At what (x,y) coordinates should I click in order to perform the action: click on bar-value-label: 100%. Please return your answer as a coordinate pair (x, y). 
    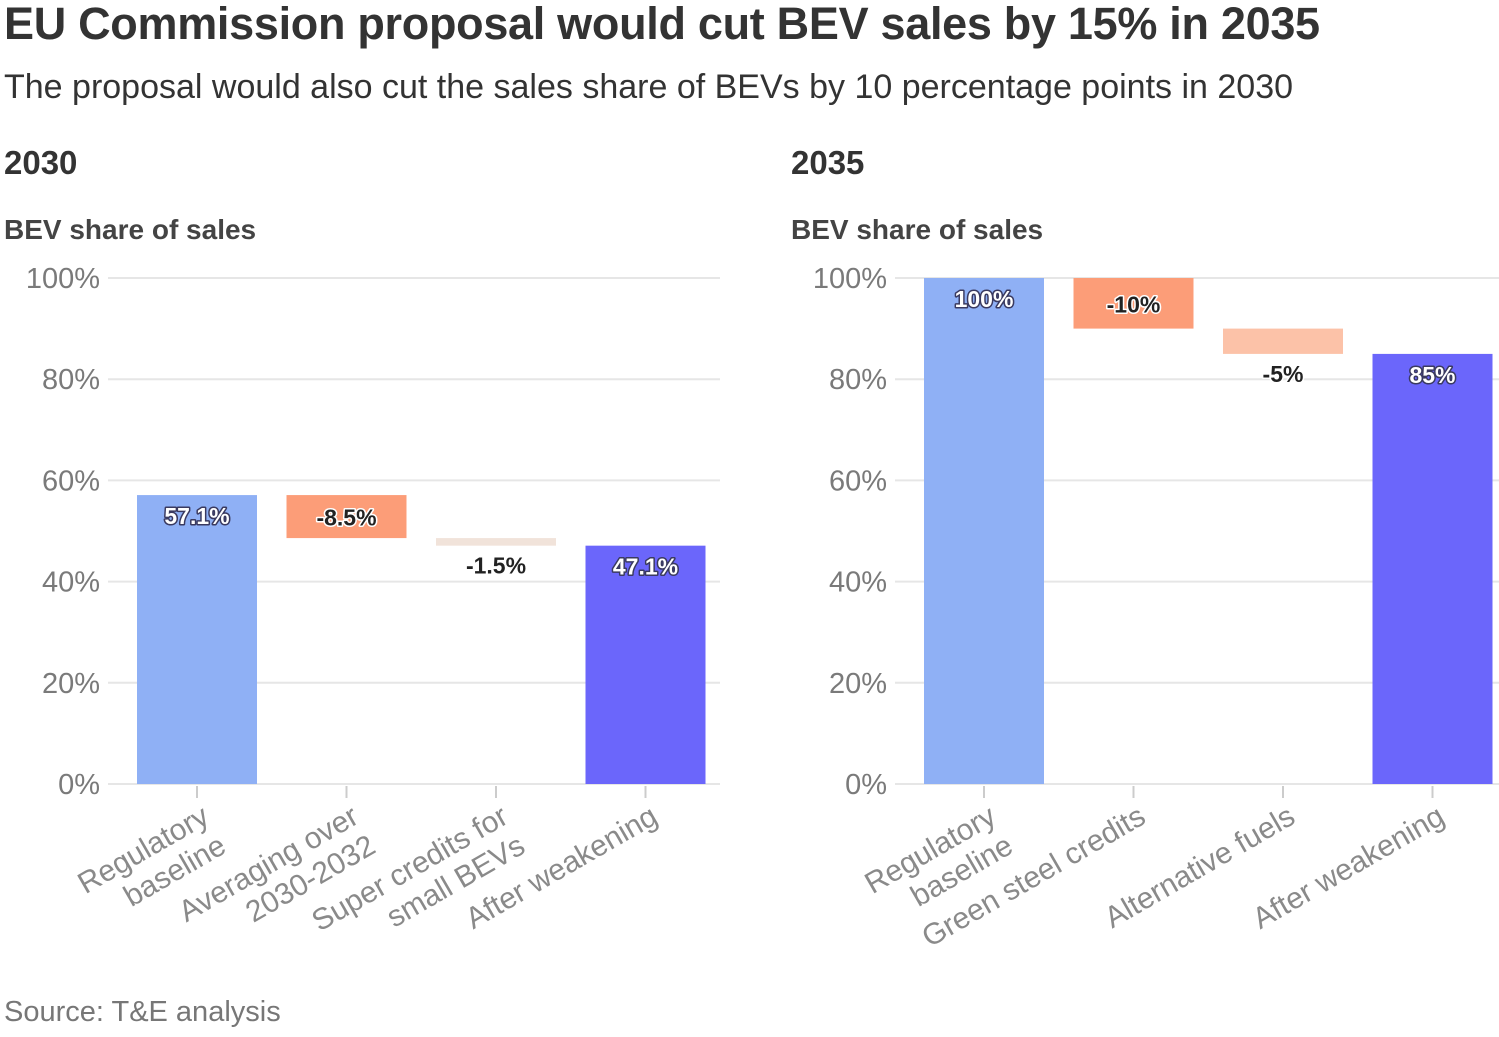
    Looking at the image, I should click on (984, 299).